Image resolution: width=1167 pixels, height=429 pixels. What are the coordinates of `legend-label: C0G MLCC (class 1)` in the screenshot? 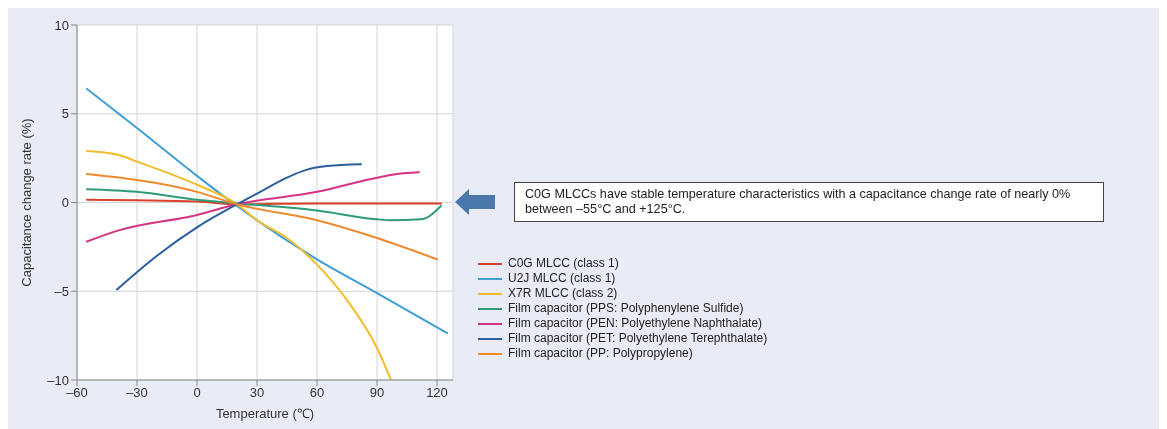 It's located at (563, 263).